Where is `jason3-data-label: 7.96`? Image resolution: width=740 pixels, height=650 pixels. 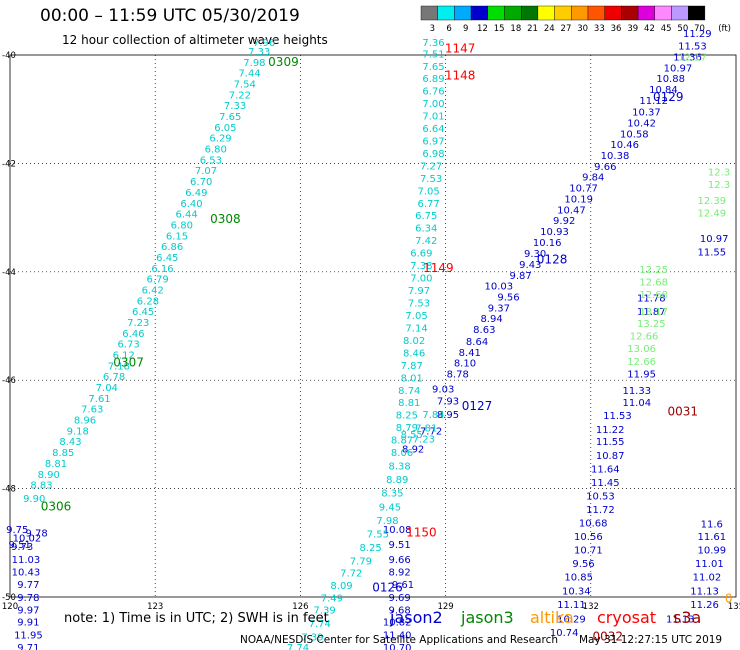 jason3-data-label: 7.96 is located at coordinates (264, 43).